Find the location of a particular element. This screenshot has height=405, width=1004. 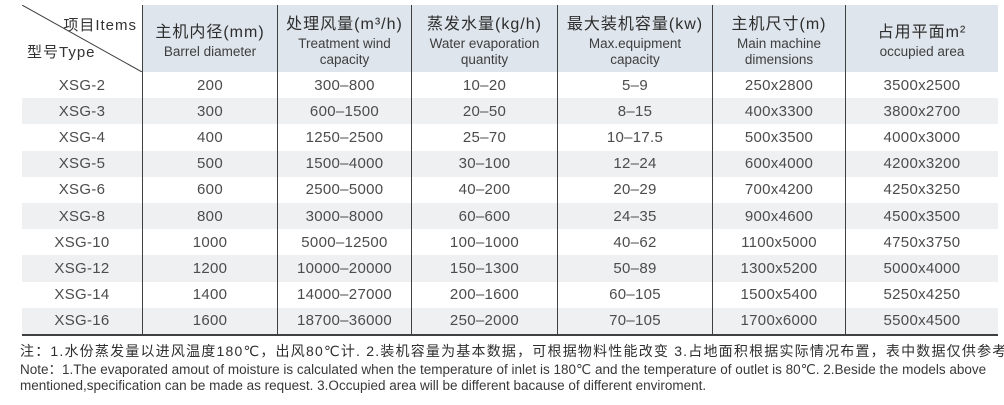

cell-main-machine-dimensions: 1100x5000 is located at coordinates (778, 242).